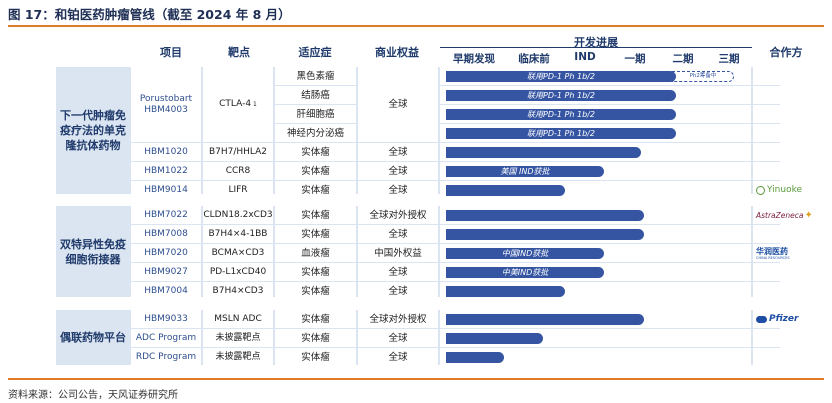  I want to click on header-target: 靶点, so click(239, 52).